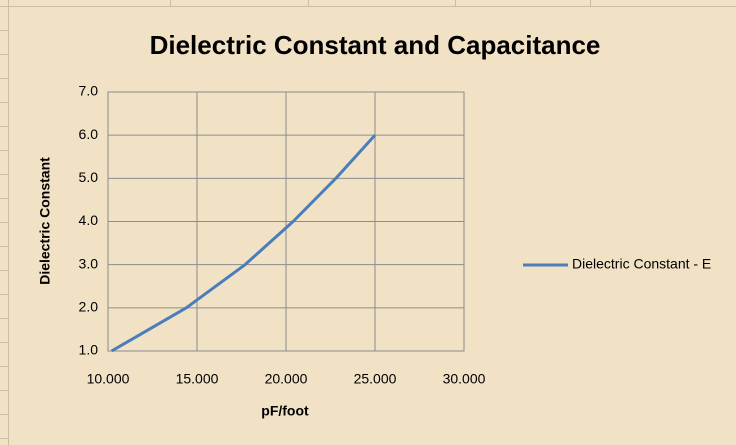 The width and height of the screenshot is (736, 445). Describe the element at coordinates (641, 264) in the screenshot. I see `legend-label: Dielectric Constant - E` at that location.